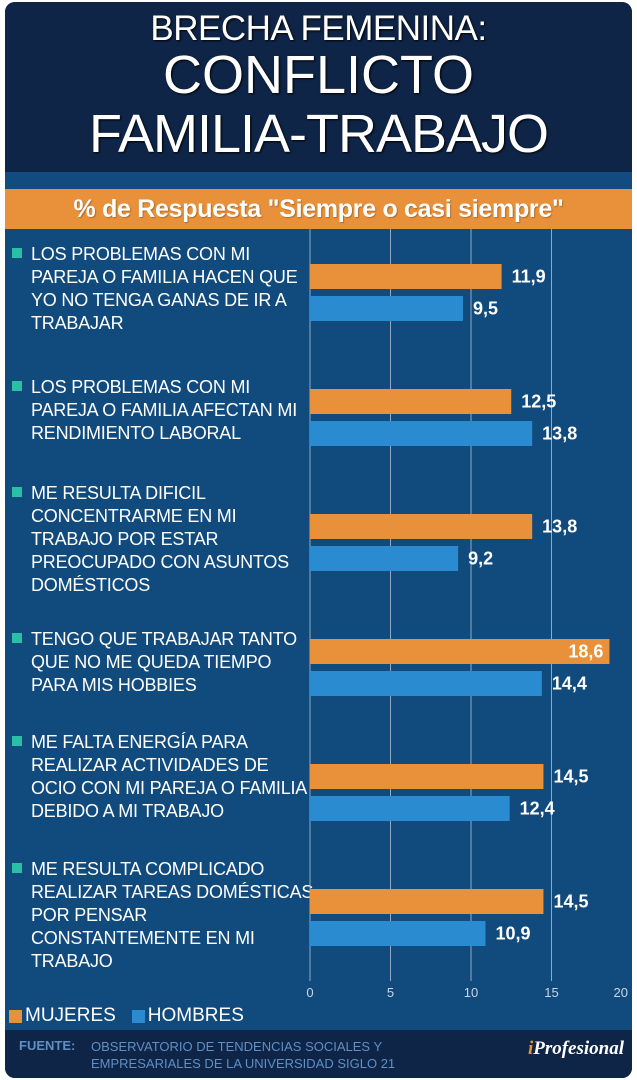 The height and width of the screenshot is (1080, 637). What do you see at coordinates (243, 1063) in the screenshot?
I see `source-line-2: EMPRESARIALES DE LA UNIVERSIDAD SIGLO 21` at bounding box center [243, 1063].